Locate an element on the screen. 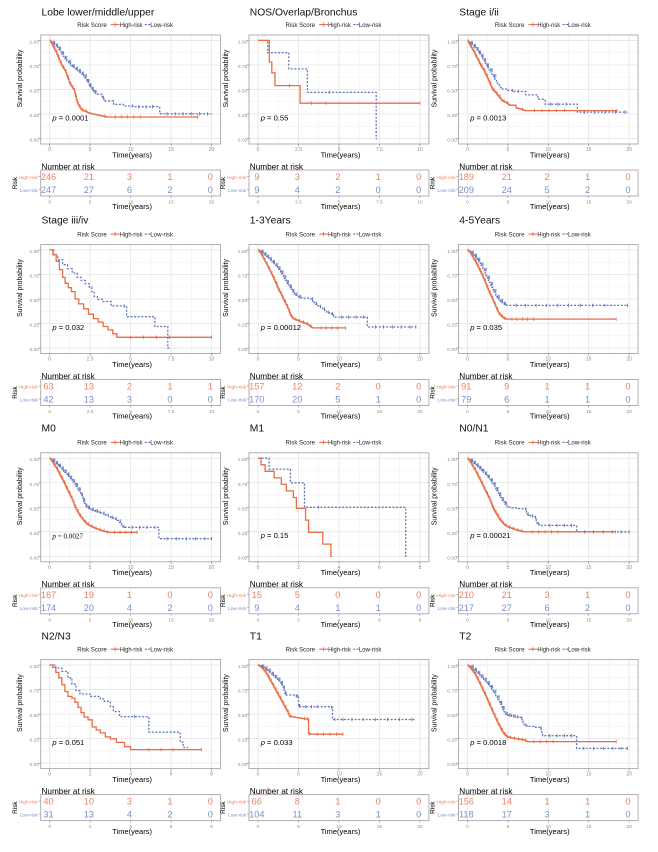 Image resolution: width=658 pixels, height=852 pixels. svg-text: p = 0.55 is located at coordinates (274, 118).